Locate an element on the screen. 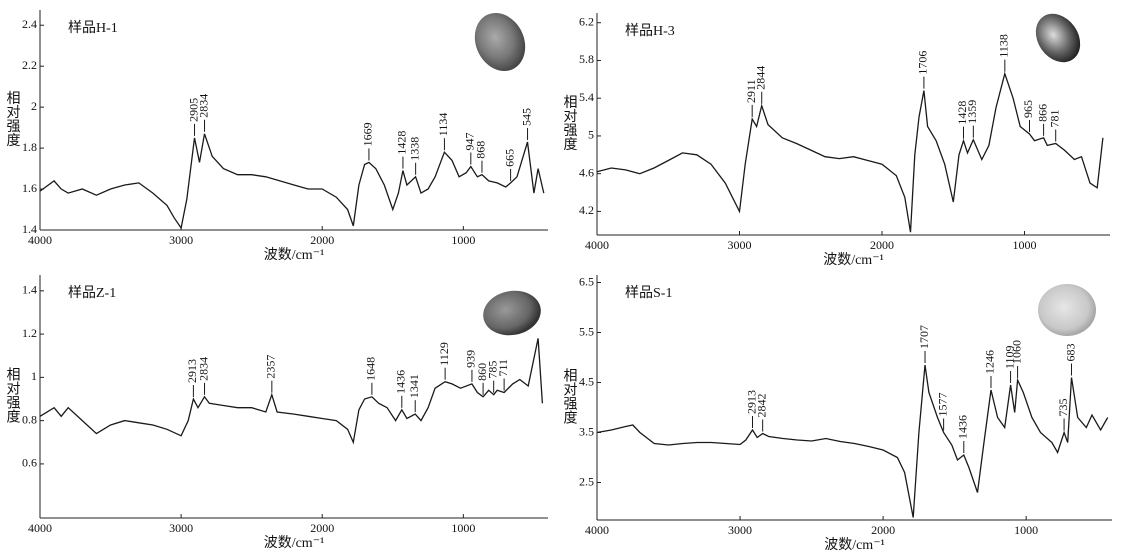 This screenshot has width=1130, height=556. peak-label: 711 is located at coordinates (503, 368).